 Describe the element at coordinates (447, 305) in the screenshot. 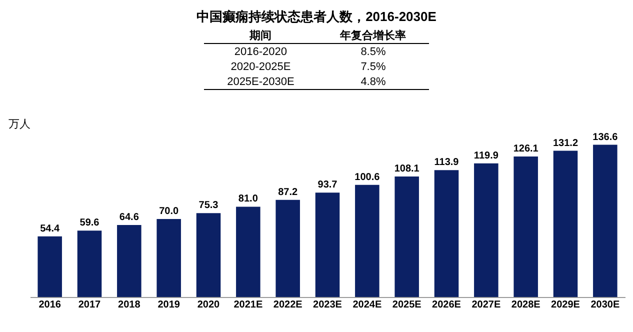

I see `x-tick-label: 2026E` at that location.